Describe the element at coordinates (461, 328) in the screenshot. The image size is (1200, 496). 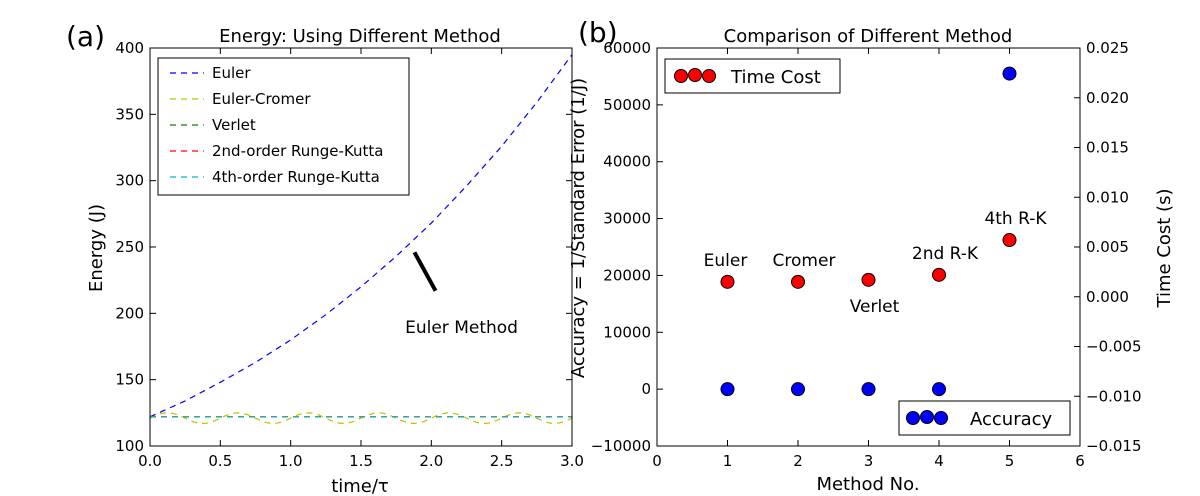
I see `annotation-label: Euler Method` at that location.